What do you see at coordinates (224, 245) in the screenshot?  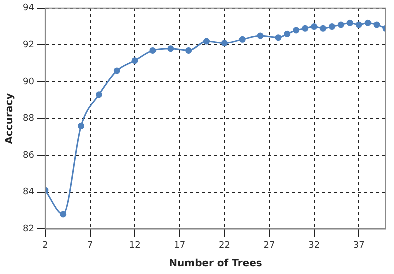 I see `x-tick-label: 22` at bounding box center [224, 245].